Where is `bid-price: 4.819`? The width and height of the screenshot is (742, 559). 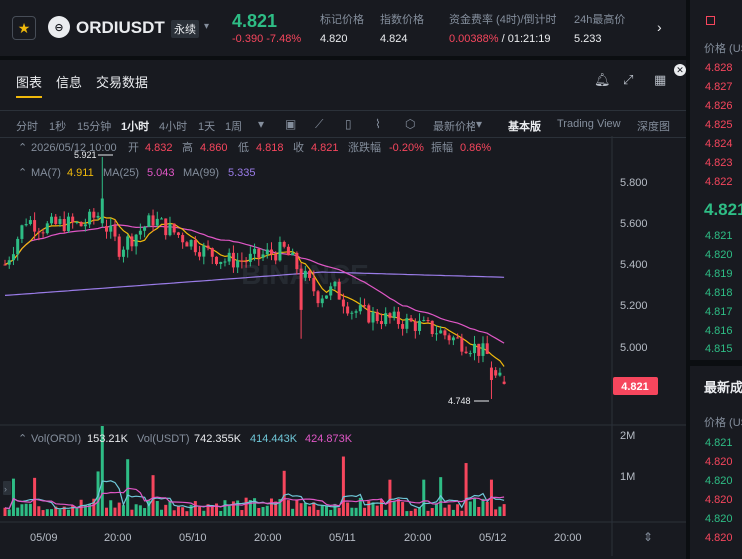 bid-price: 4.819 is located at coordinates (719, 274).